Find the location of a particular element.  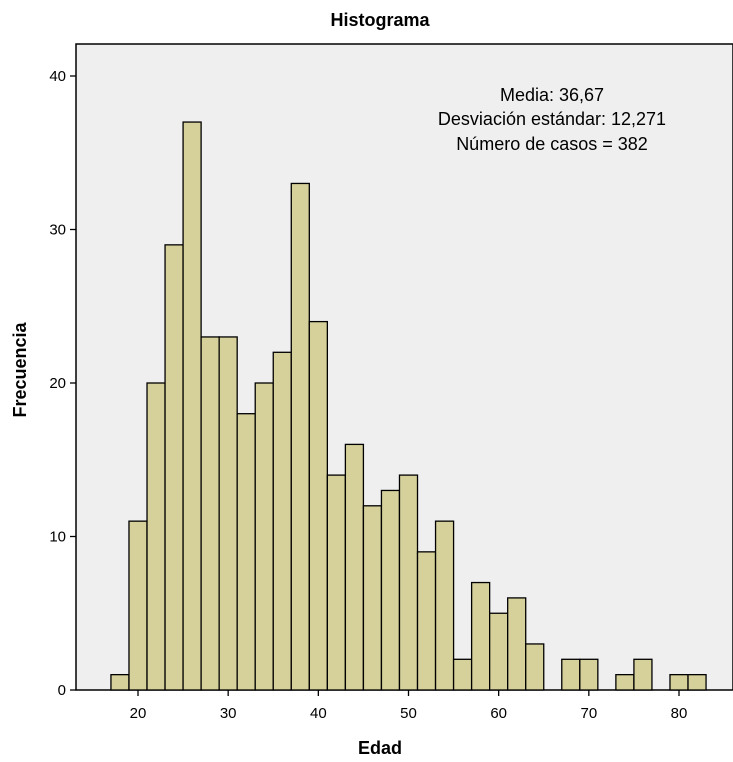

chart-title: Histograma is located at coordinates (380, 20).